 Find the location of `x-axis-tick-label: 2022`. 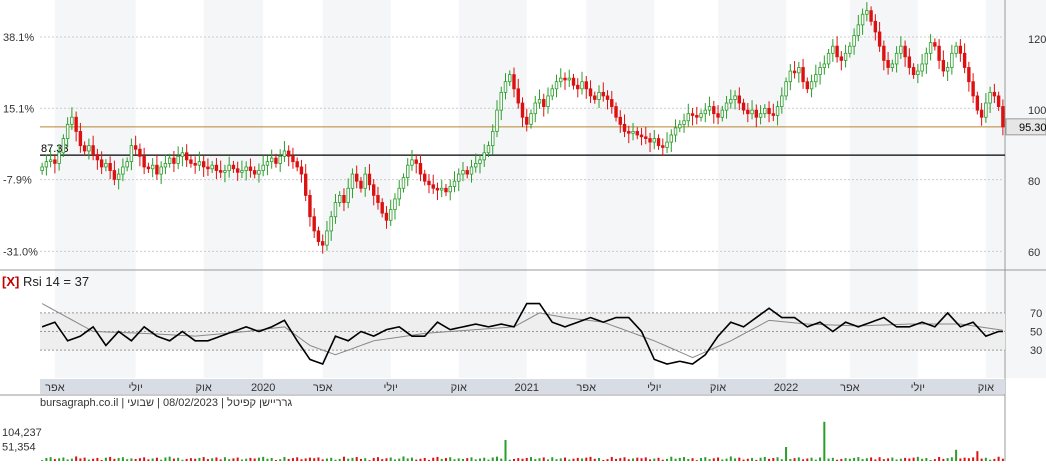

x-axis-tick-label: 2022 is located at coordinates (786, 388).